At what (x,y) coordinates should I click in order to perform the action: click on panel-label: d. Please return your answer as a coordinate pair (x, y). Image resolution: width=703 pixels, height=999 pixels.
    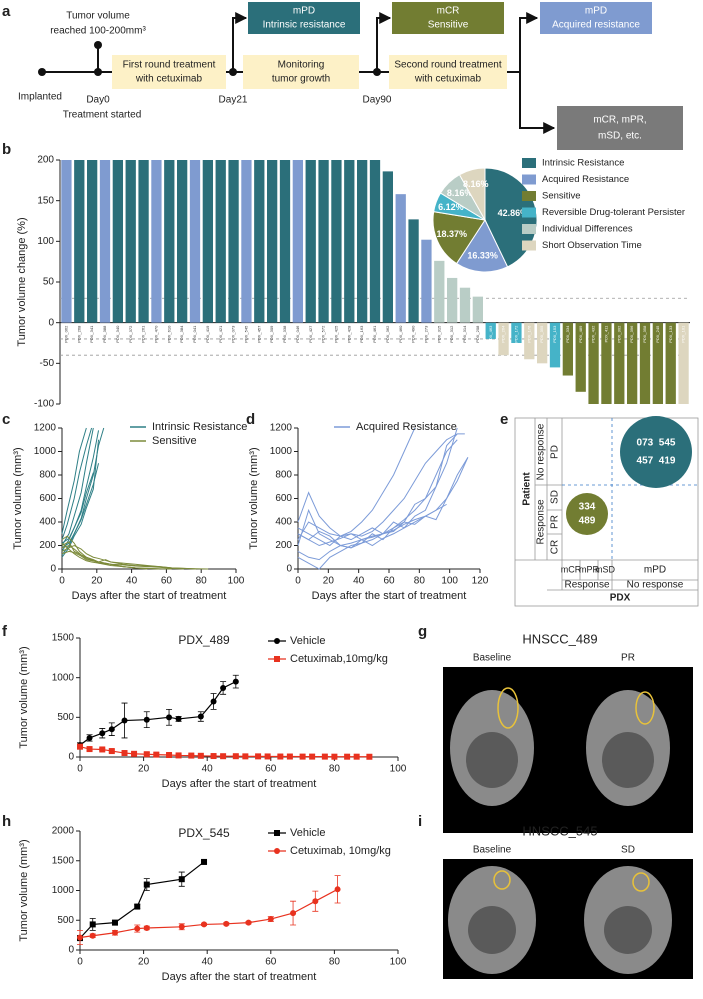
    Looking at the image, I should click on (250, 419).